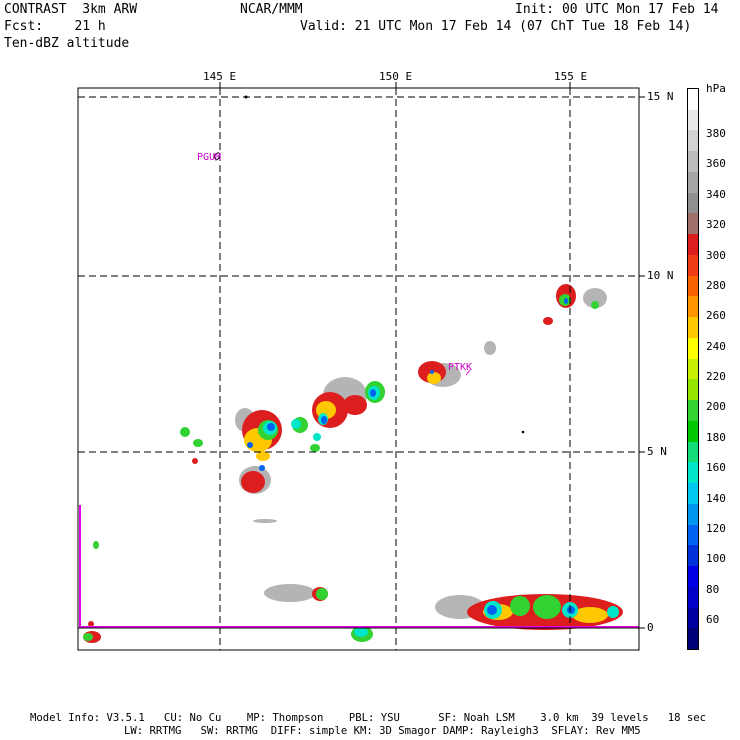 This screenshot has width=740, height=740. Describe the element at coordinates (716, 255) in the screenshot. I see `colorbar-label: 300` at that location.